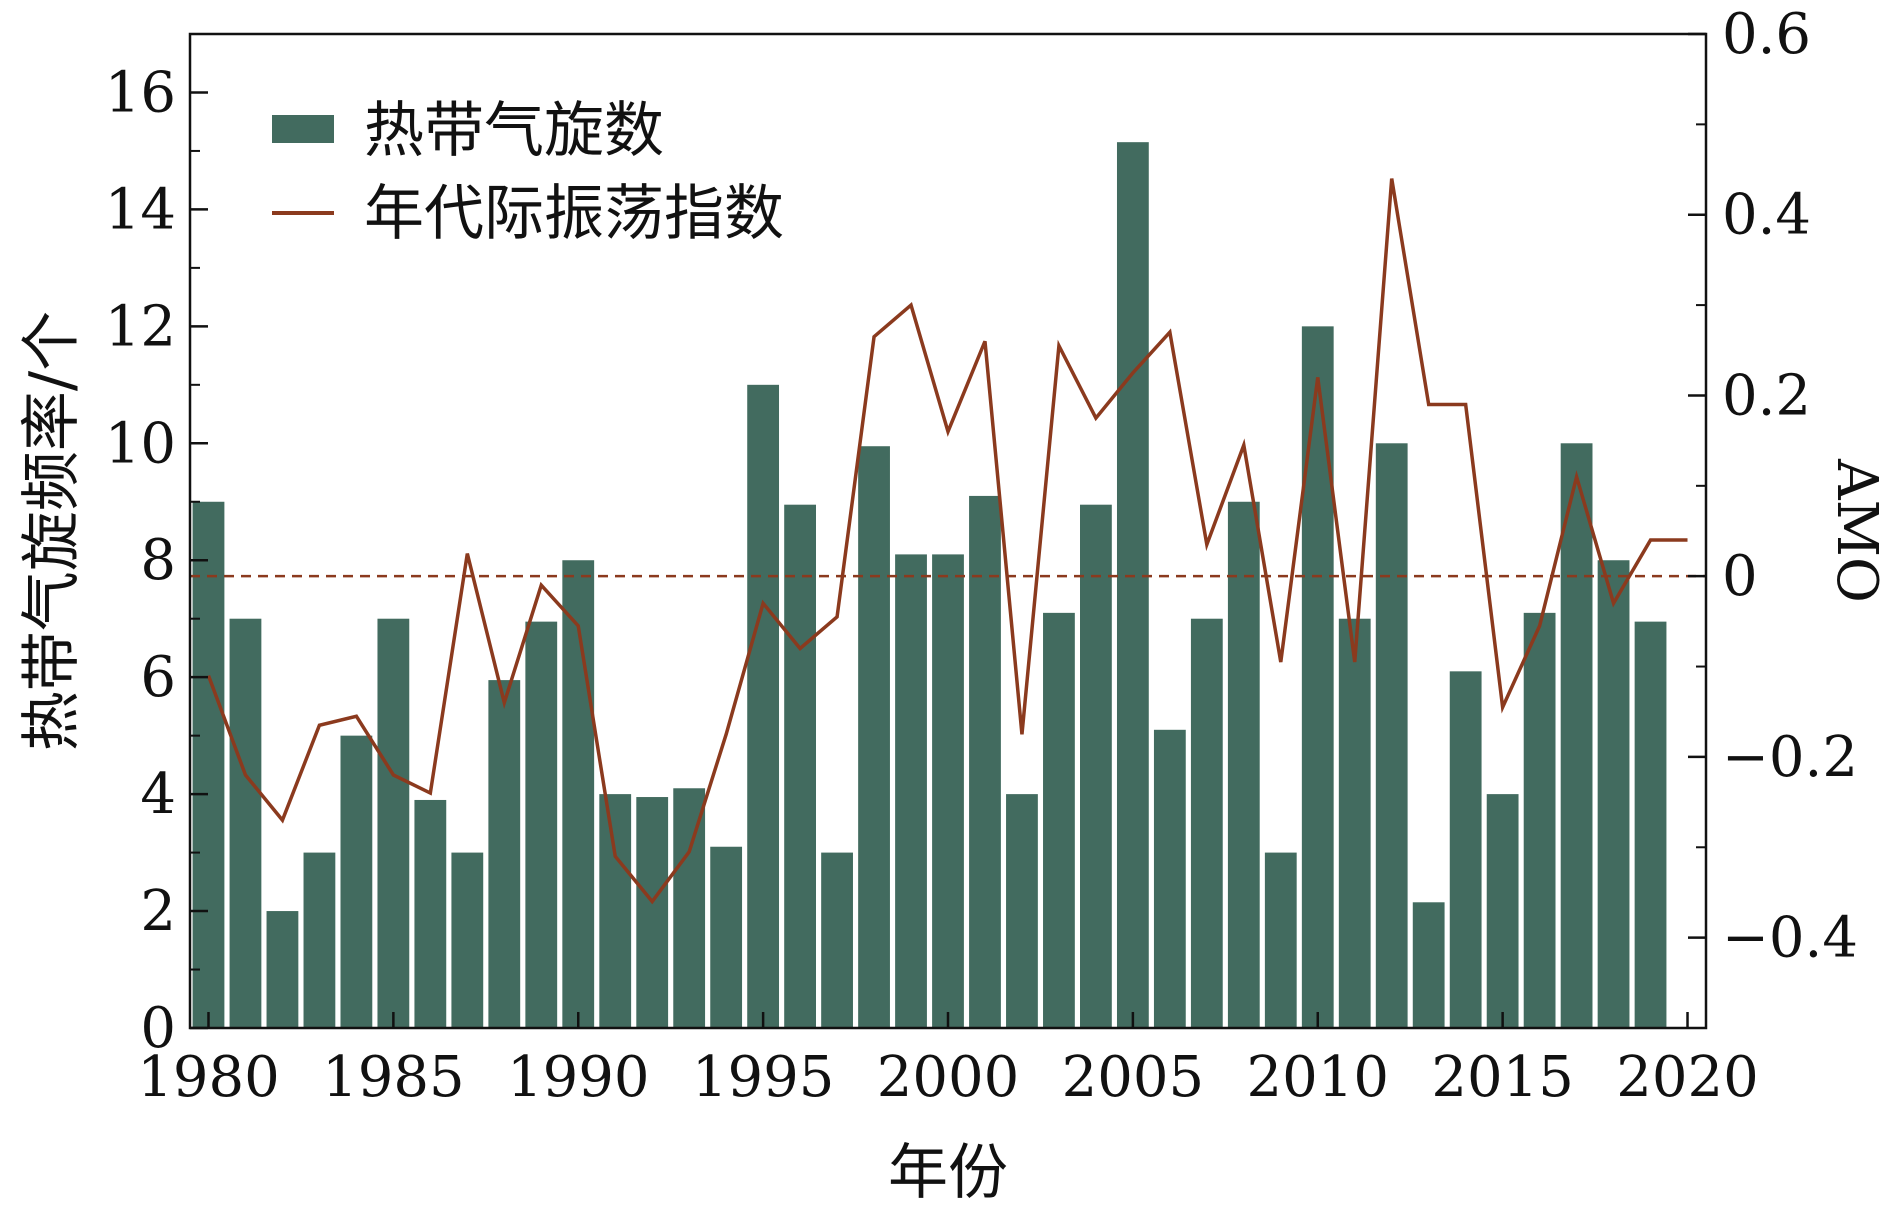 The image size is (1890, 1221). I want to click on bar-2013, so click(1428, 965).